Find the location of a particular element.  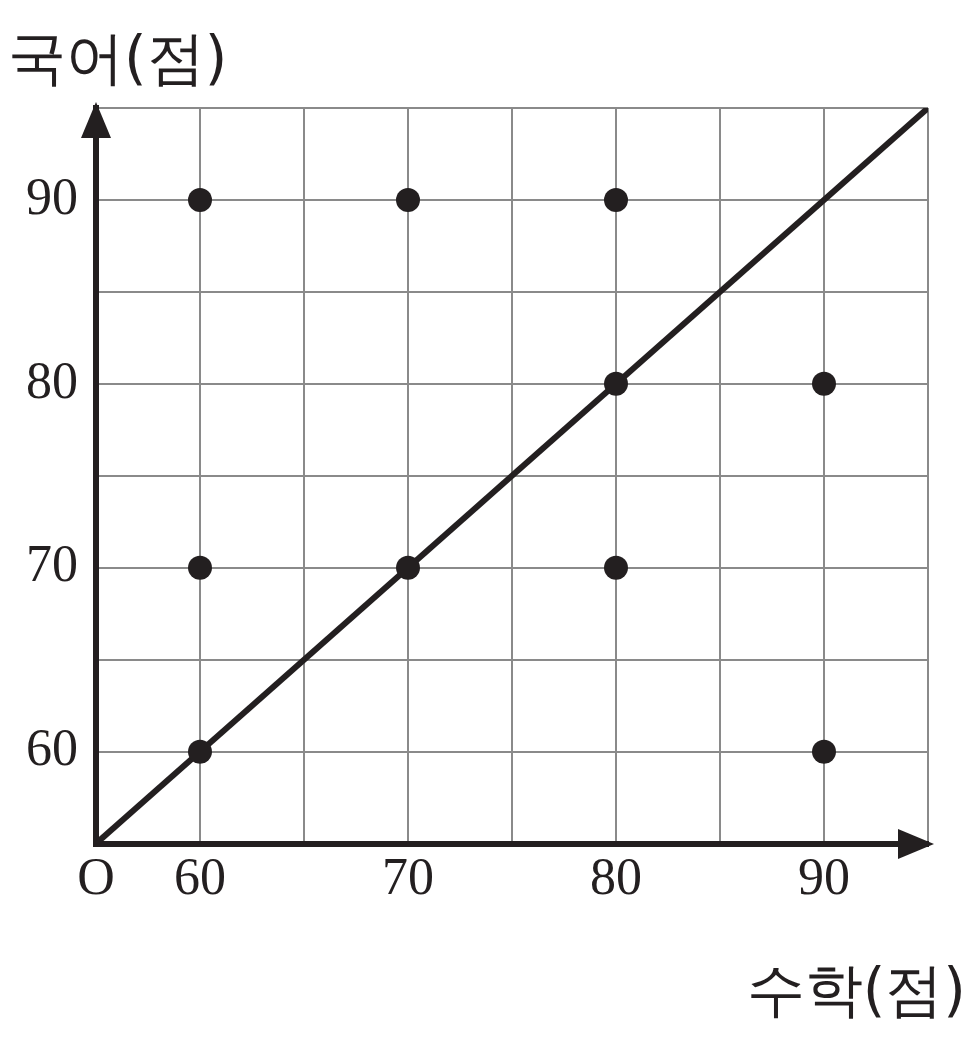

x-axis-title: 수학(점) is located at coordinates (856, 990).